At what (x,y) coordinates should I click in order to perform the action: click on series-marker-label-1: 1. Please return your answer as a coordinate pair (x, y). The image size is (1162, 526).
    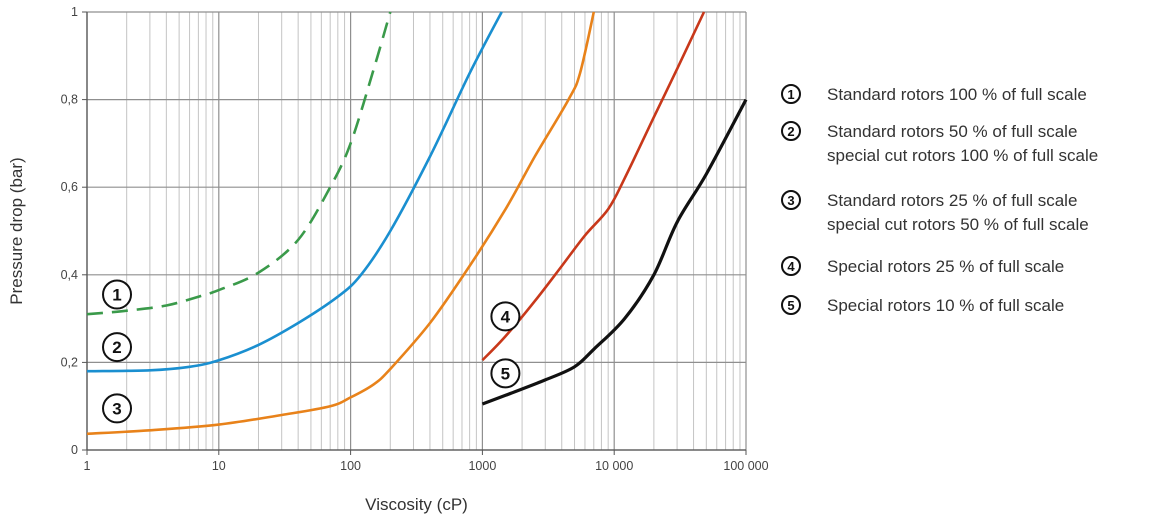
    Looking at the image, I should click on (116, 295).